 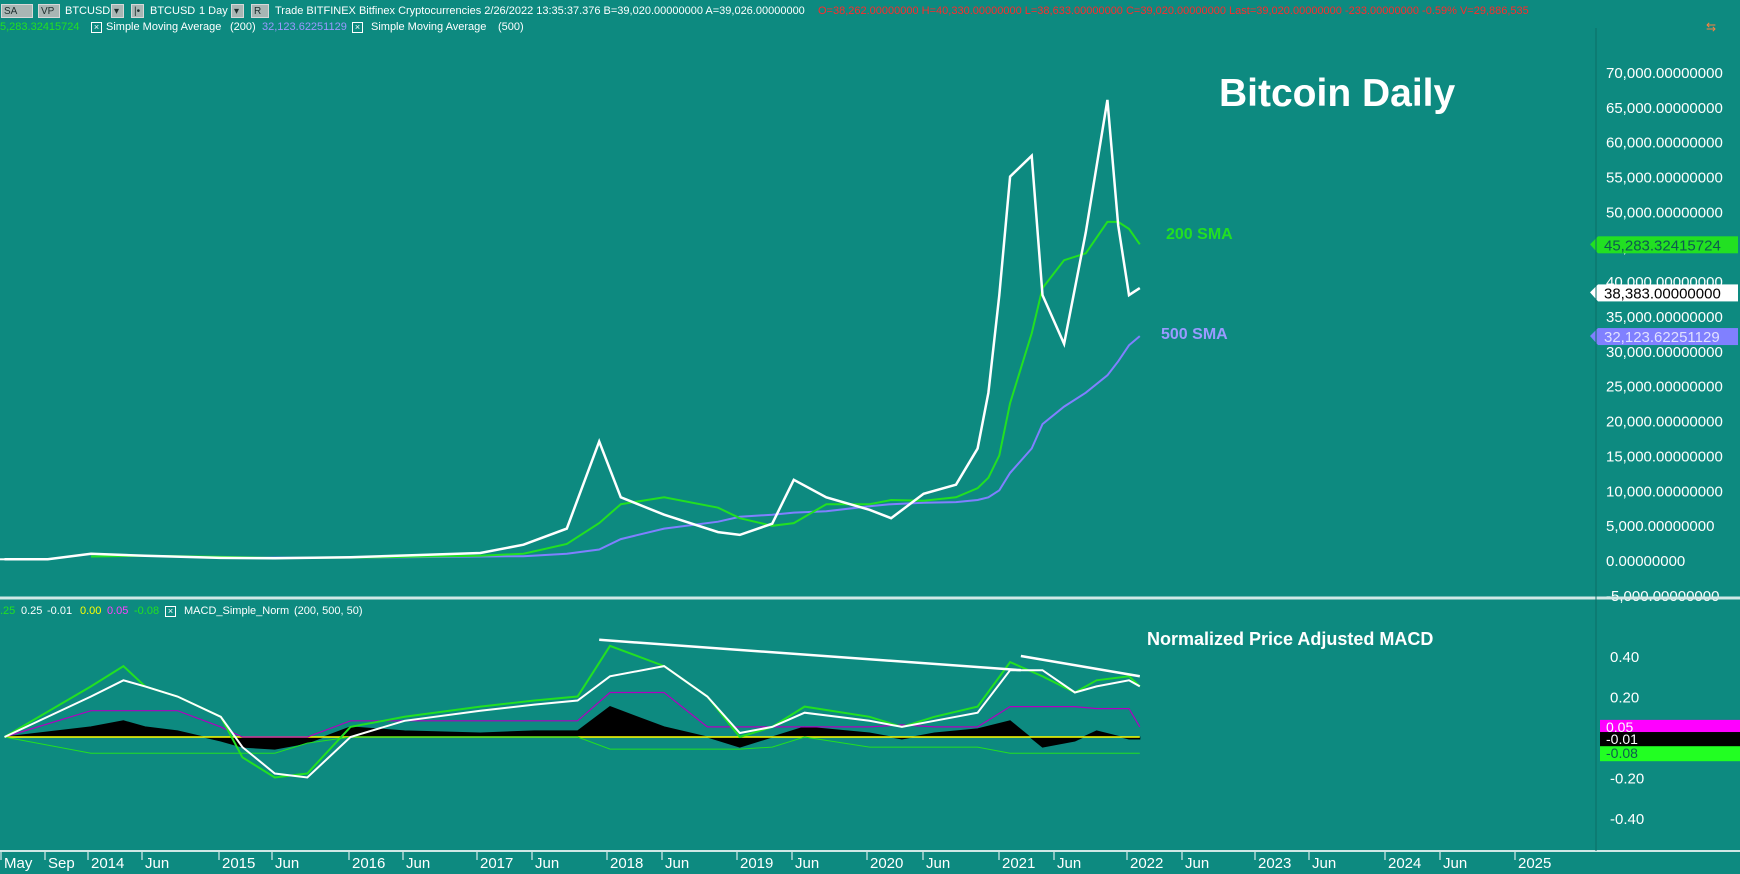 I want to click on time-tick-label: 2019, so click(x=756, y=863).